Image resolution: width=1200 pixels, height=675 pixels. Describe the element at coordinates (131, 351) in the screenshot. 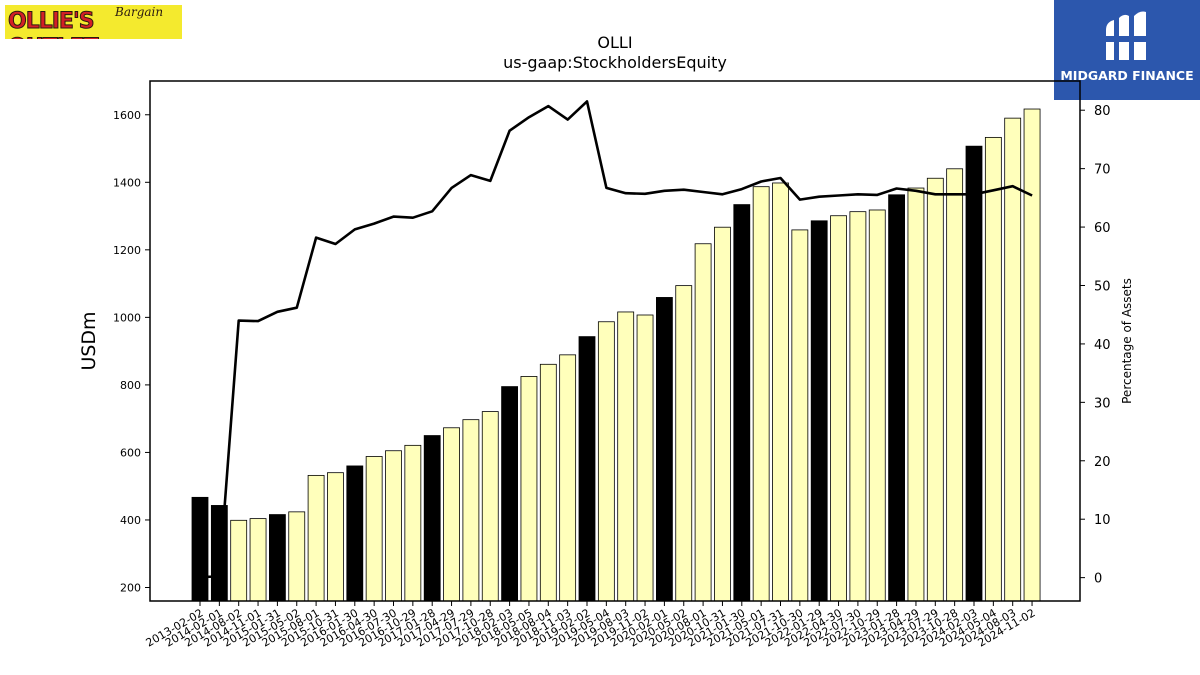

I see `left-axis: 200 400 600 800 1000 1200 1400 1600` at that location.